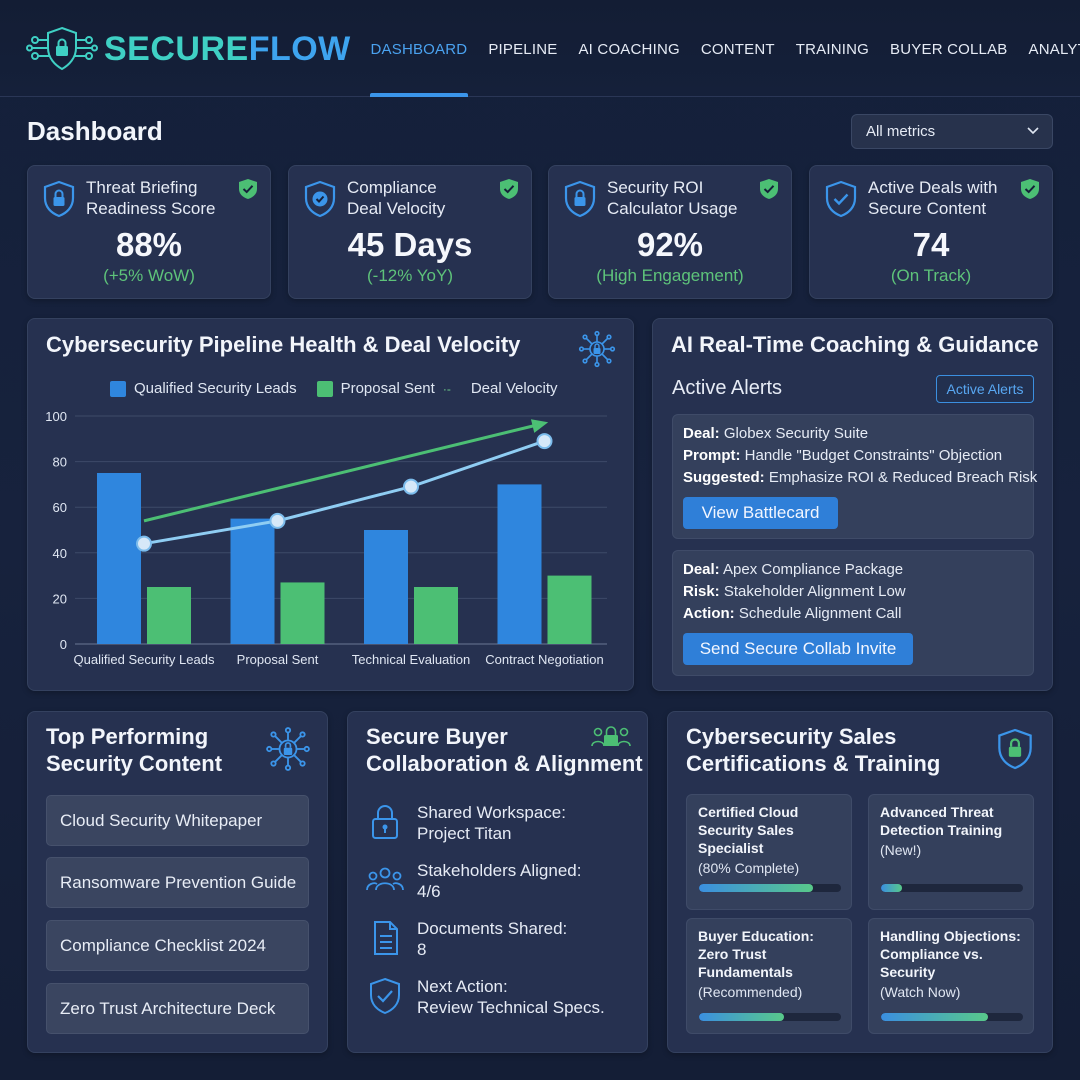 This screenshot has height=1080, width=1080. I want to click on collab-value: Project Titan, so click(464, 833).